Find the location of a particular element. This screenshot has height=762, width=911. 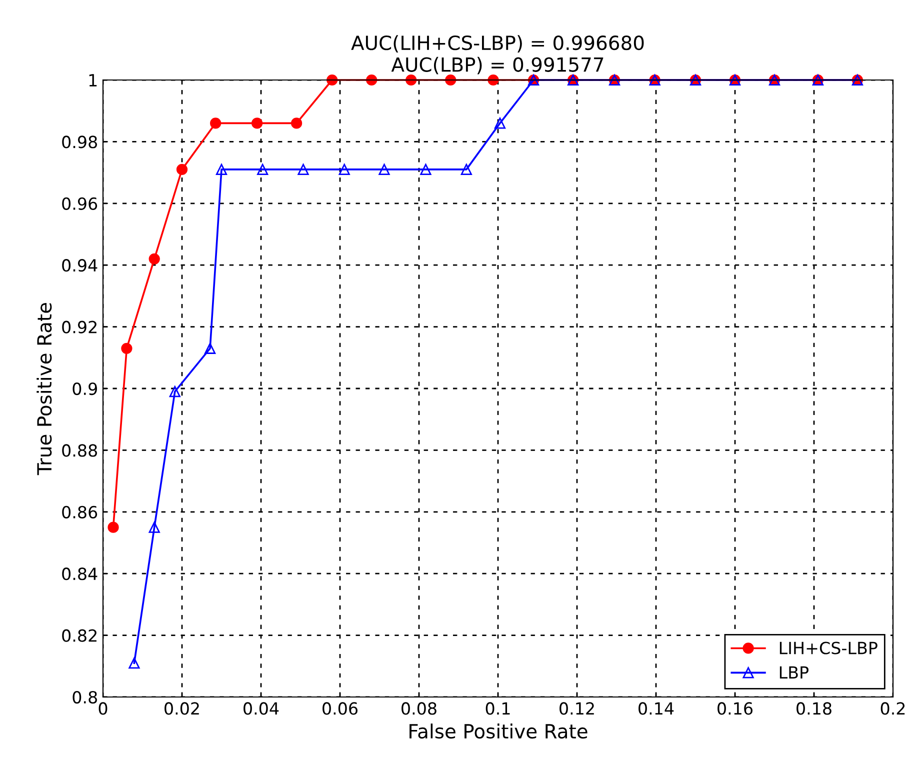

x-tick-label: 0.04 is located at coordinates (261, 708).